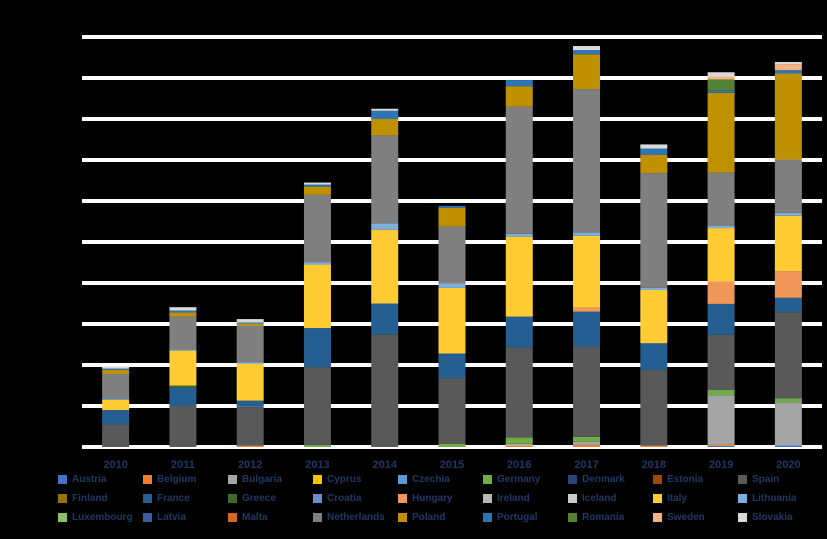  I want to click on legend-item: Bulgaria, so click(255, 479).